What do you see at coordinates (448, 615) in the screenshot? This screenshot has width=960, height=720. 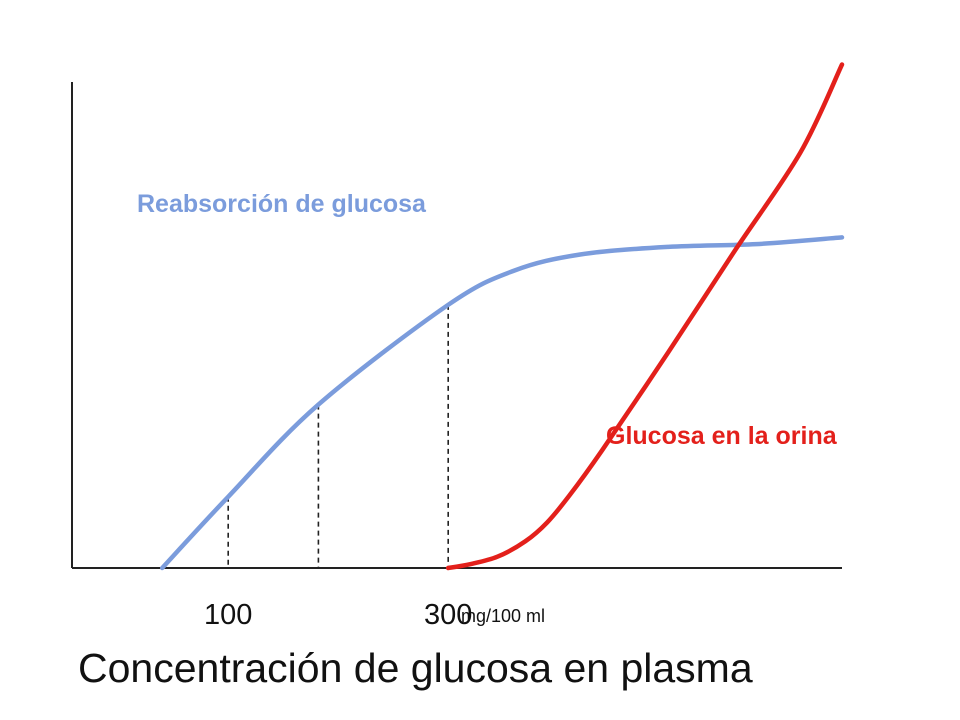 I see `x-tick-label: 300` at bounding box center [448, 615].